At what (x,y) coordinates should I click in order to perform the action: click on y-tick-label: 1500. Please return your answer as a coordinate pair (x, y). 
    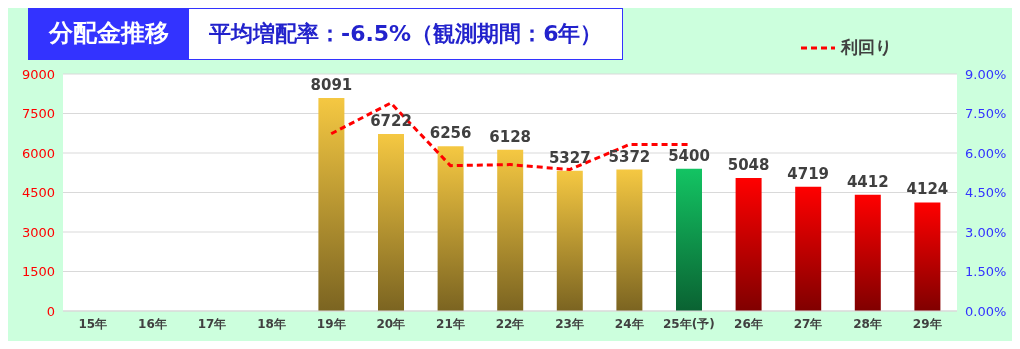
    Looking at the image, I should click on (38, 272).